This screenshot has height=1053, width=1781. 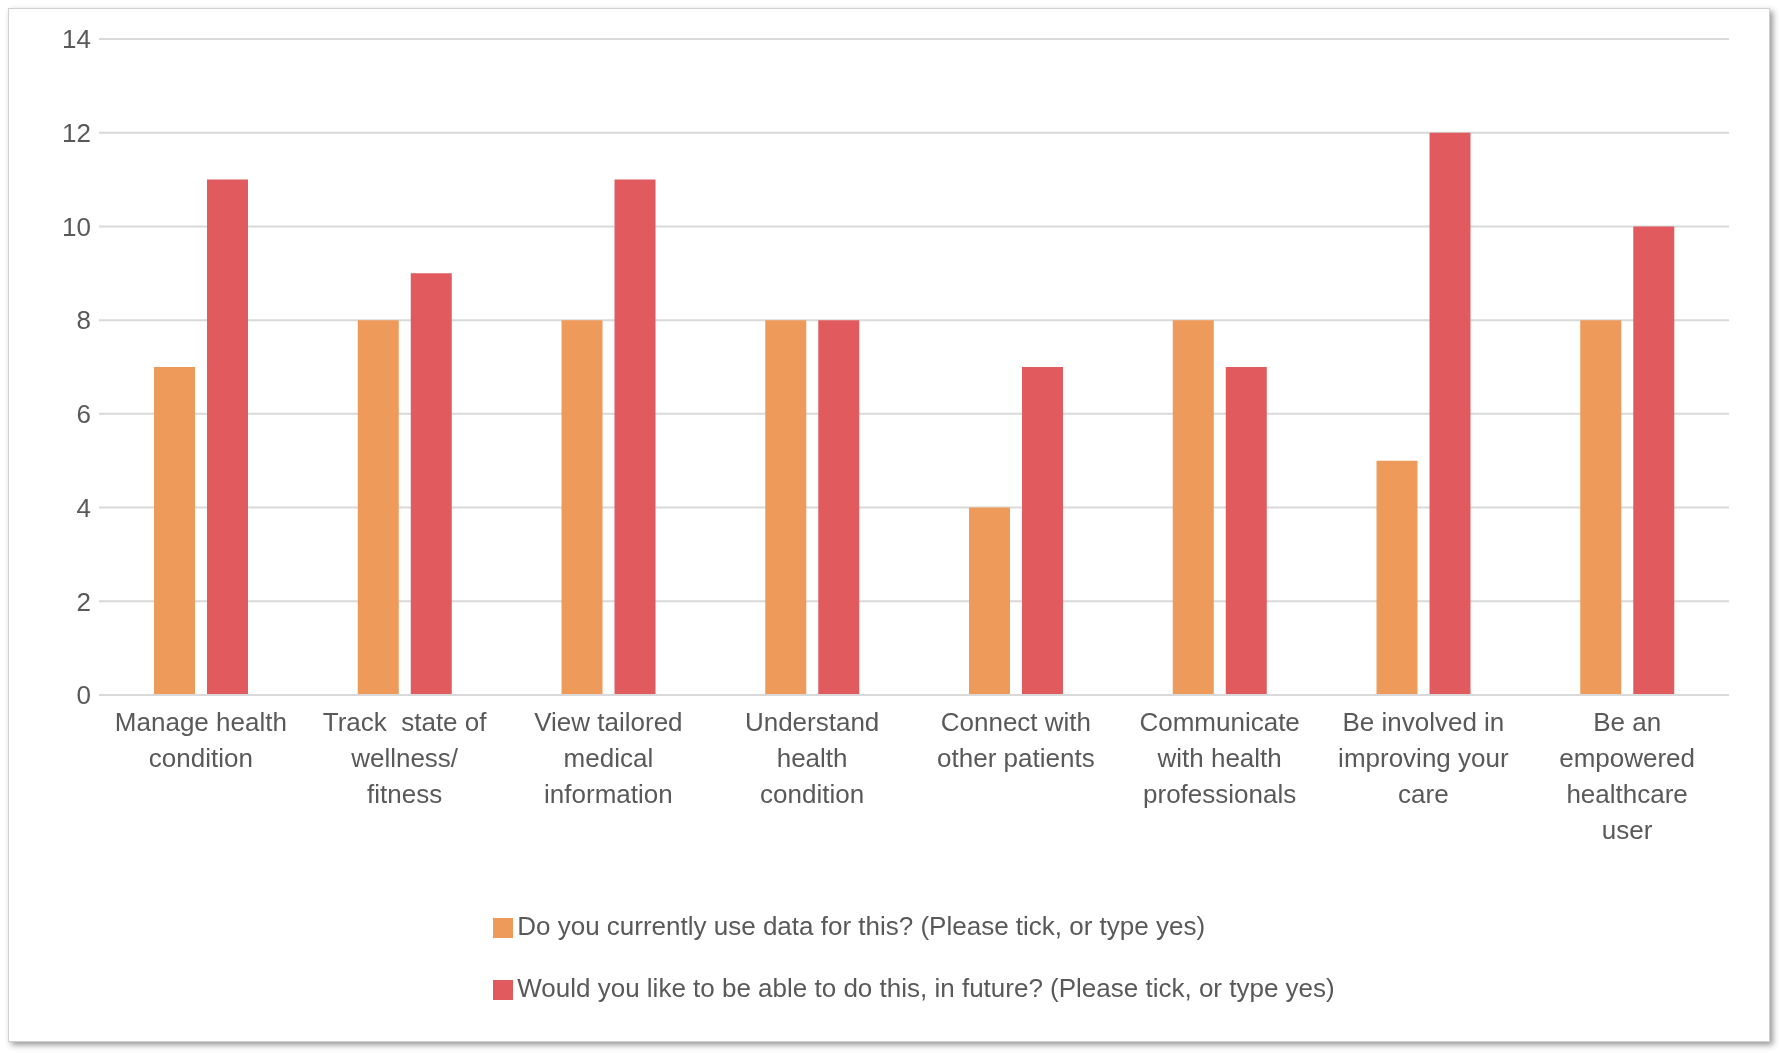 I want to click on y-tick-label: 6, so click(x=83, y=414).